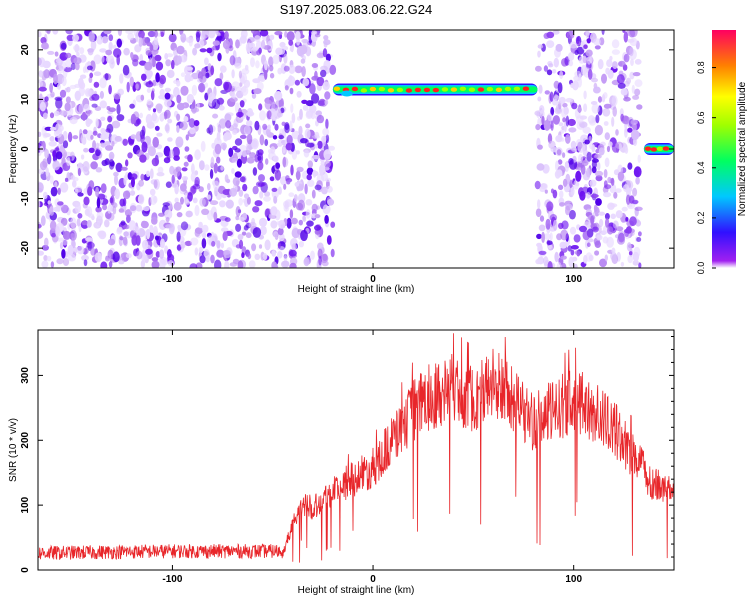 This screenshot has height=600, width=750. I want to click on y-tick-label: -10, so click(25, 198).